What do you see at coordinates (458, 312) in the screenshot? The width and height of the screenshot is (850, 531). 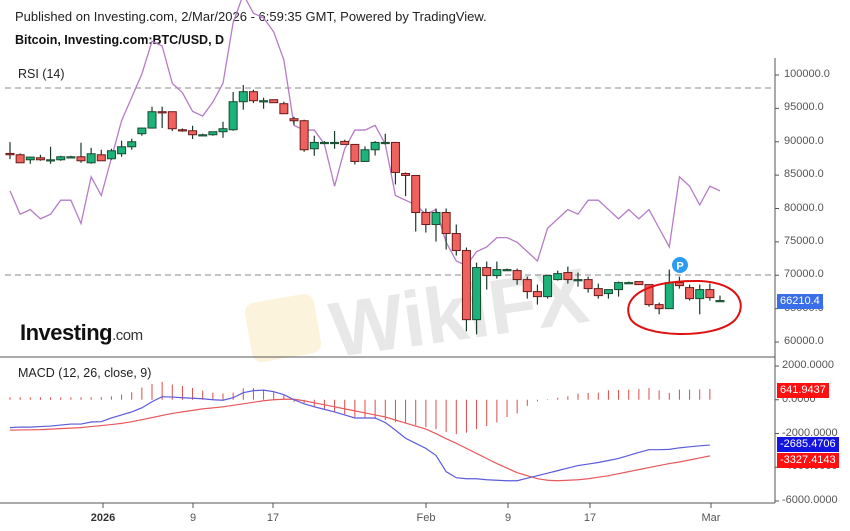 I see `watermark: WikiFX` at bounding box center [458, 312].